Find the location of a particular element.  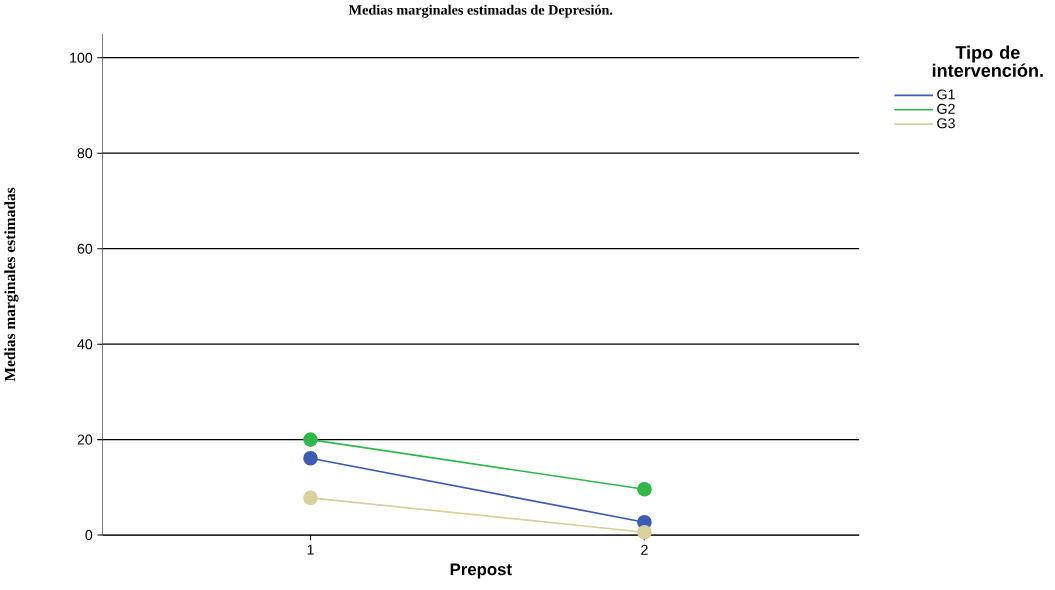

chart-title: Medias marginales estimadas de Depresión. is located at coordinates (480, 11).